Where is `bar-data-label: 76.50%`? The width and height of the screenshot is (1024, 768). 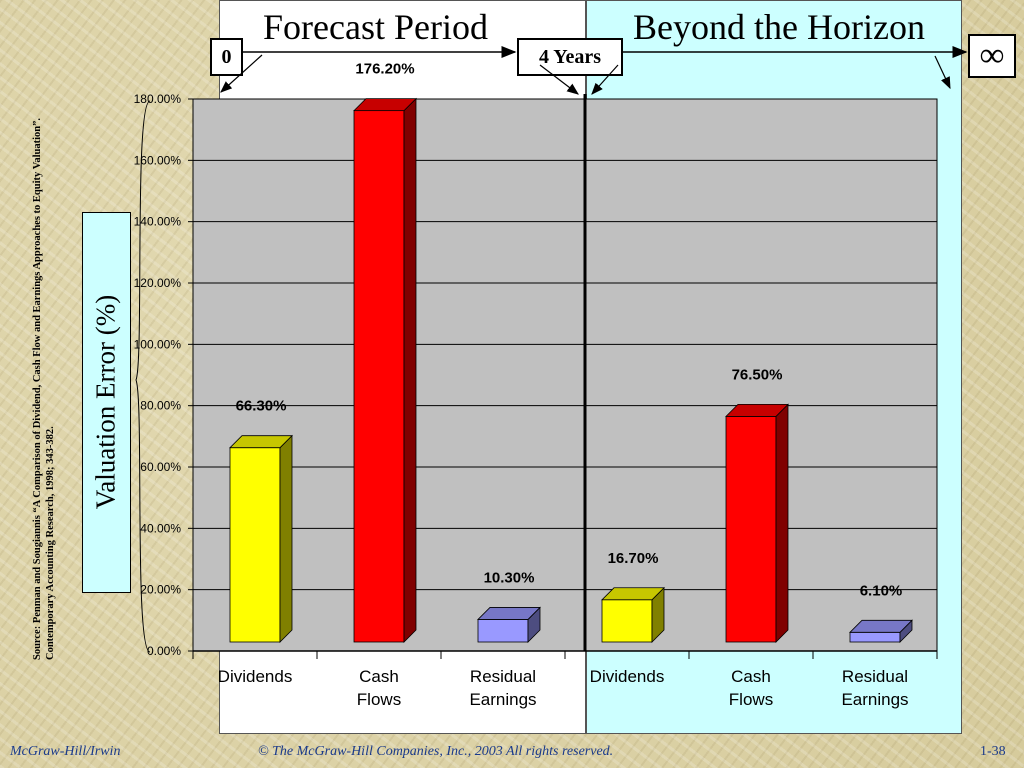 bar-data-label: 76.50% is located at coordinates (757, 374).